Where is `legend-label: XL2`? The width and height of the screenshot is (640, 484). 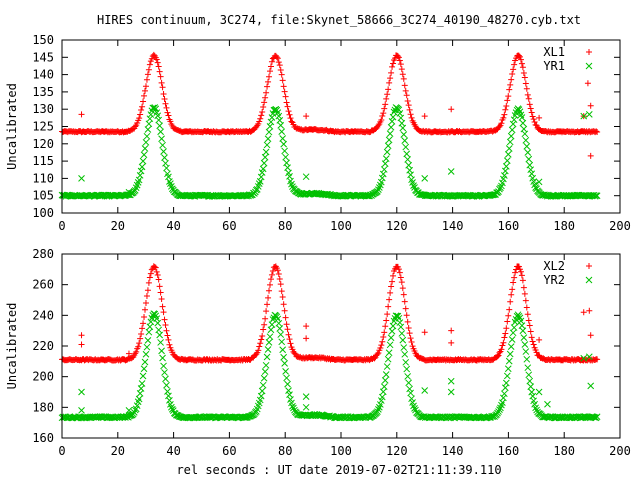 legend-label: XL2 is located at coordinates (554, 266).